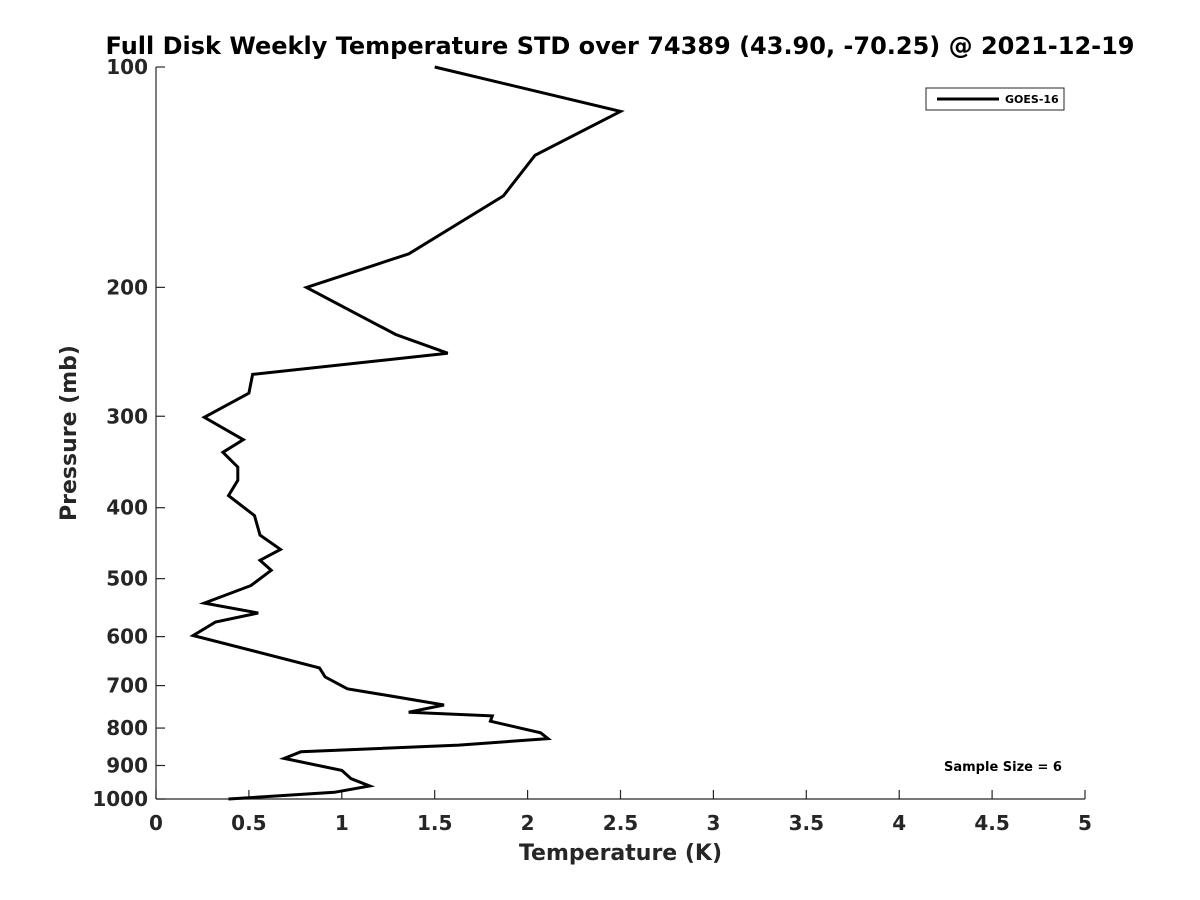  Describe the element at coordinates (127, 766) in the screenshot. I see `y-tick-label: 900` at that location.